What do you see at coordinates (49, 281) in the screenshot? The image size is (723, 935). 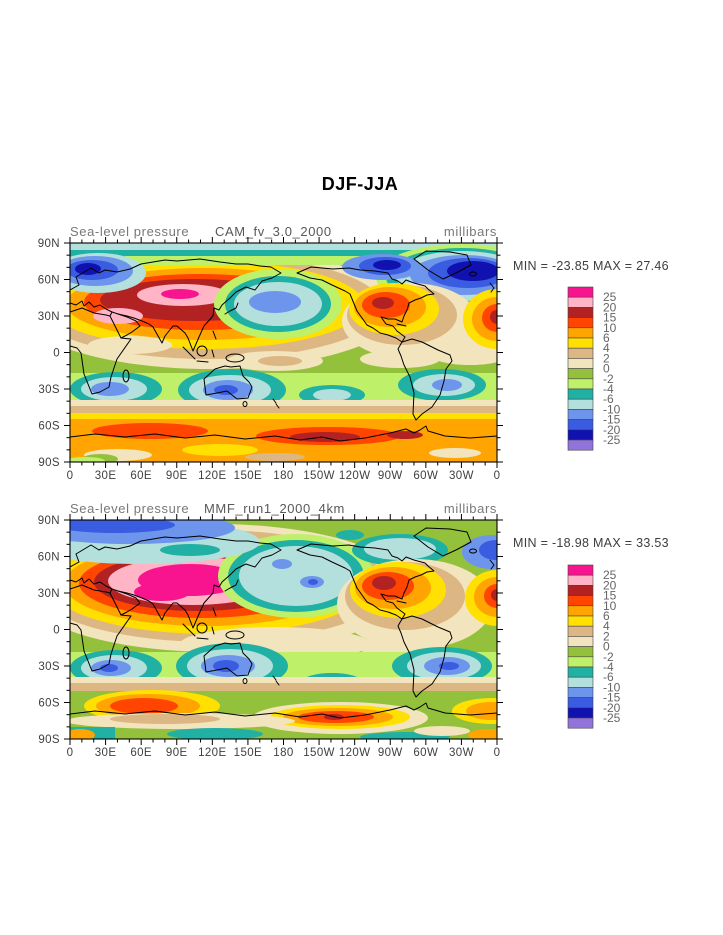 I see `lat-tick-label: 60N` at bounding box center [49, 281].